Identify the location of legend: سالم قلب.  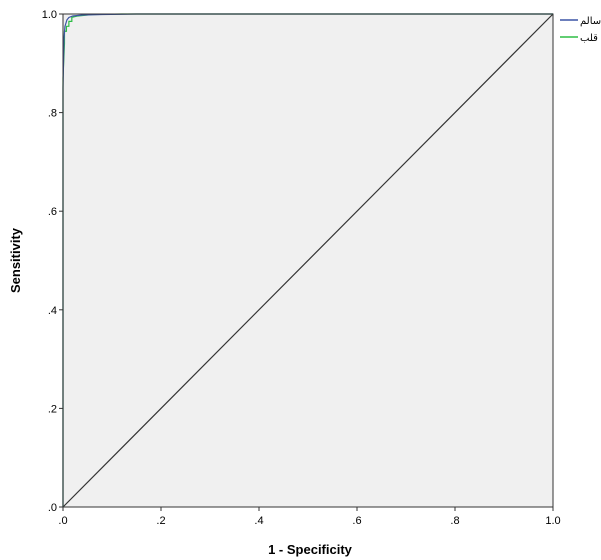
(580, 30).